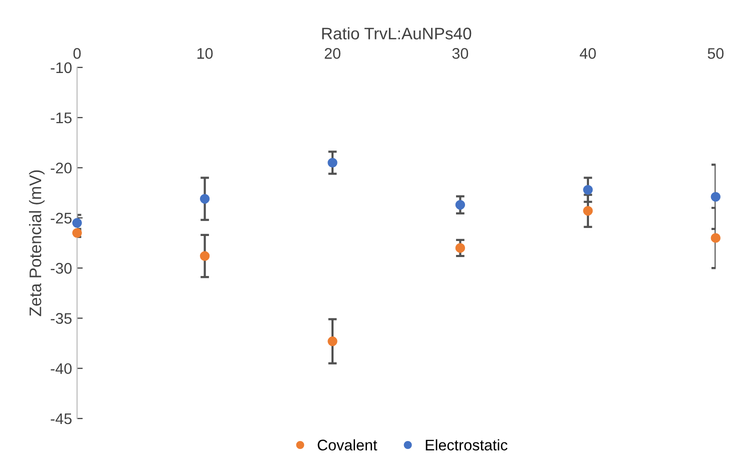 The width and height of the screenshot is (734, 465). I want to click on legend-label: Electrostatic, so click(467, 444).